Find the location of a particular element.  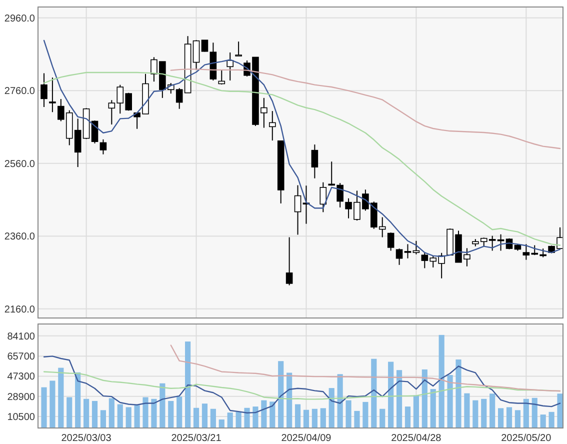

y-tick-label: 10500 is located at coordinates (21, 418).